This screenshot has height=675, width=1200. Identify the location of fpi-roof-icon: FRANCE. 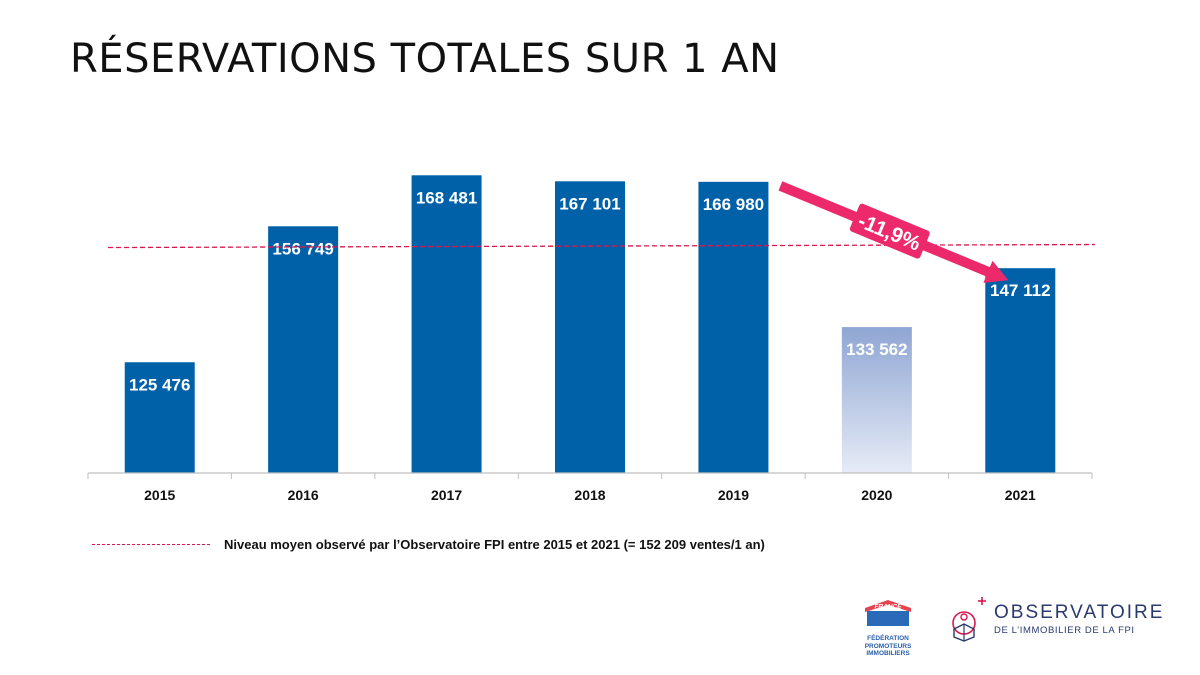
(888, 613).